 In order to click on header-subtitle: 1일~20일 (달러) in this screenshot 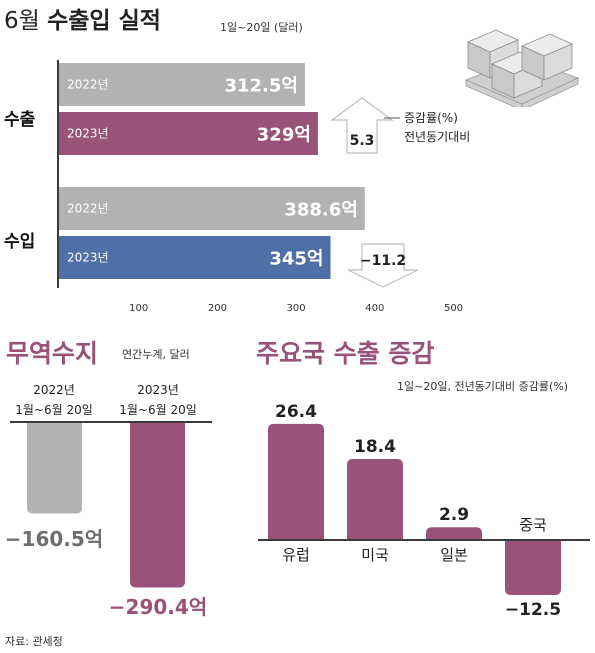, I will do `click(261, 27)`.